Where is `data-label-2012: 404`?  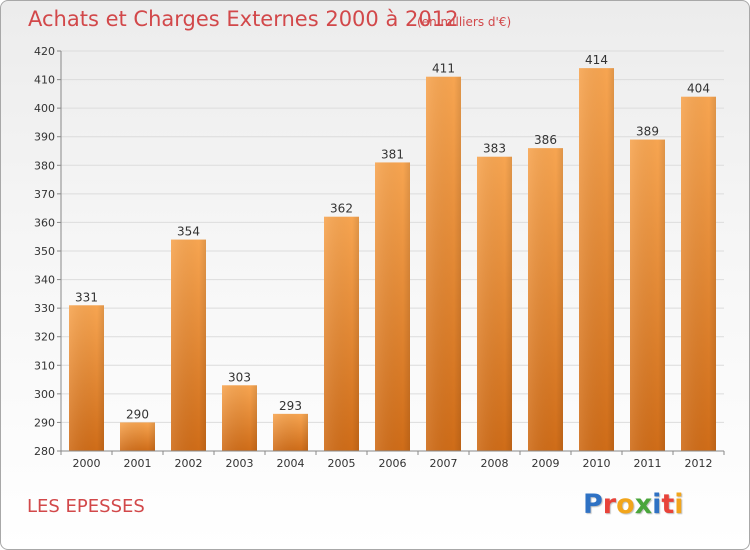
data-label-2012: 404 is located at coordinates (698, 89).